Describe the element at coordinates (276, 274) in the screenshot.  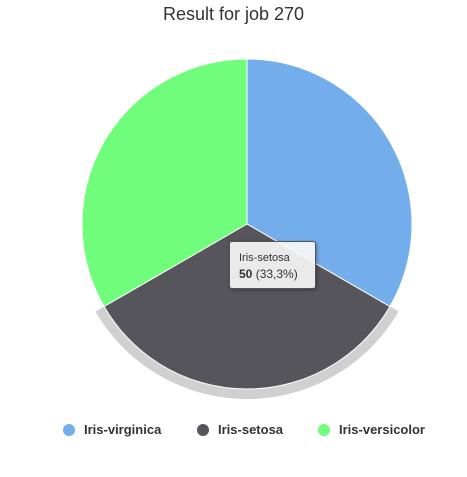
I see `tooltip-percent: (33,3%)` at that location.